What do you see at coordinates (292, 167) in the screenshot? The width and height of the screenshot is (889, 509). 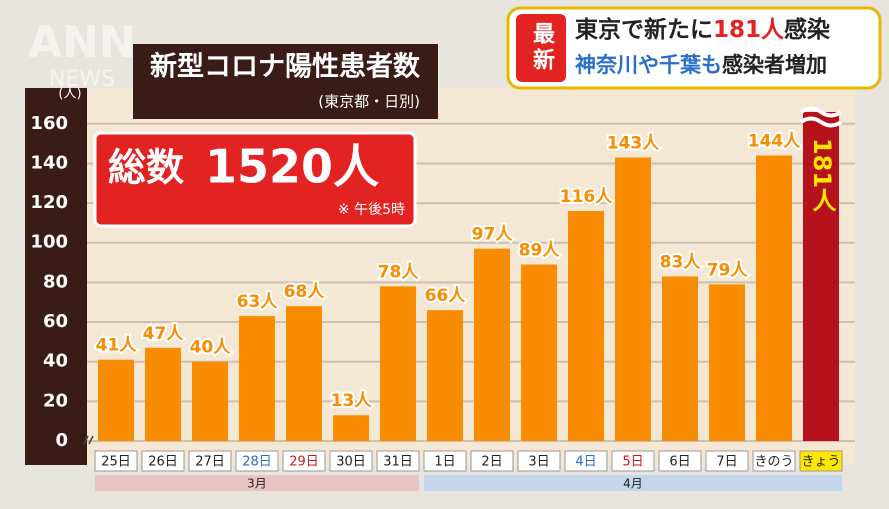 I see `total: 1520人` at bounding box center [292, 167].